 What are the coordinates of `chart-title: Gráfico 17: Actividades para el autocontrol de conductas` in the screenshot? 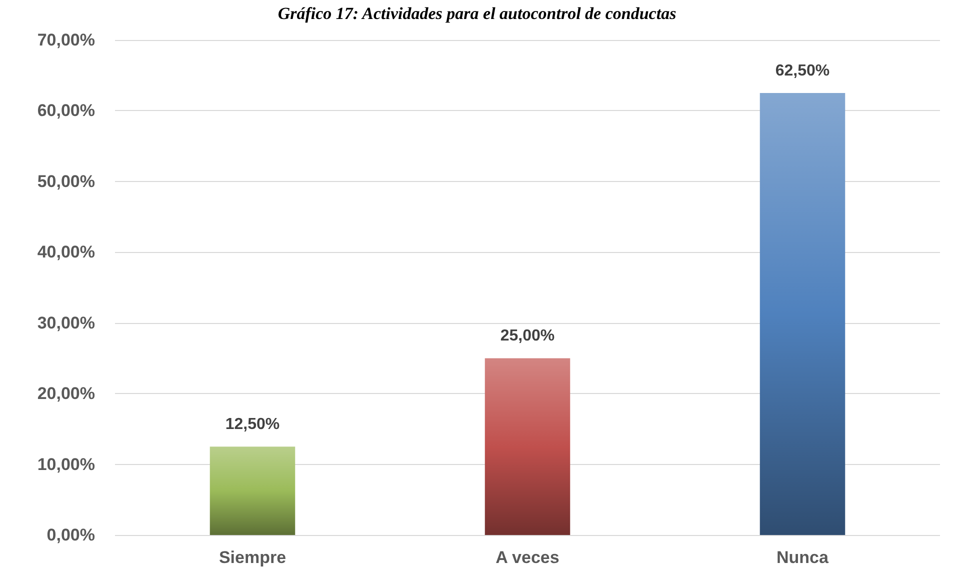 It's located at (477, 13).